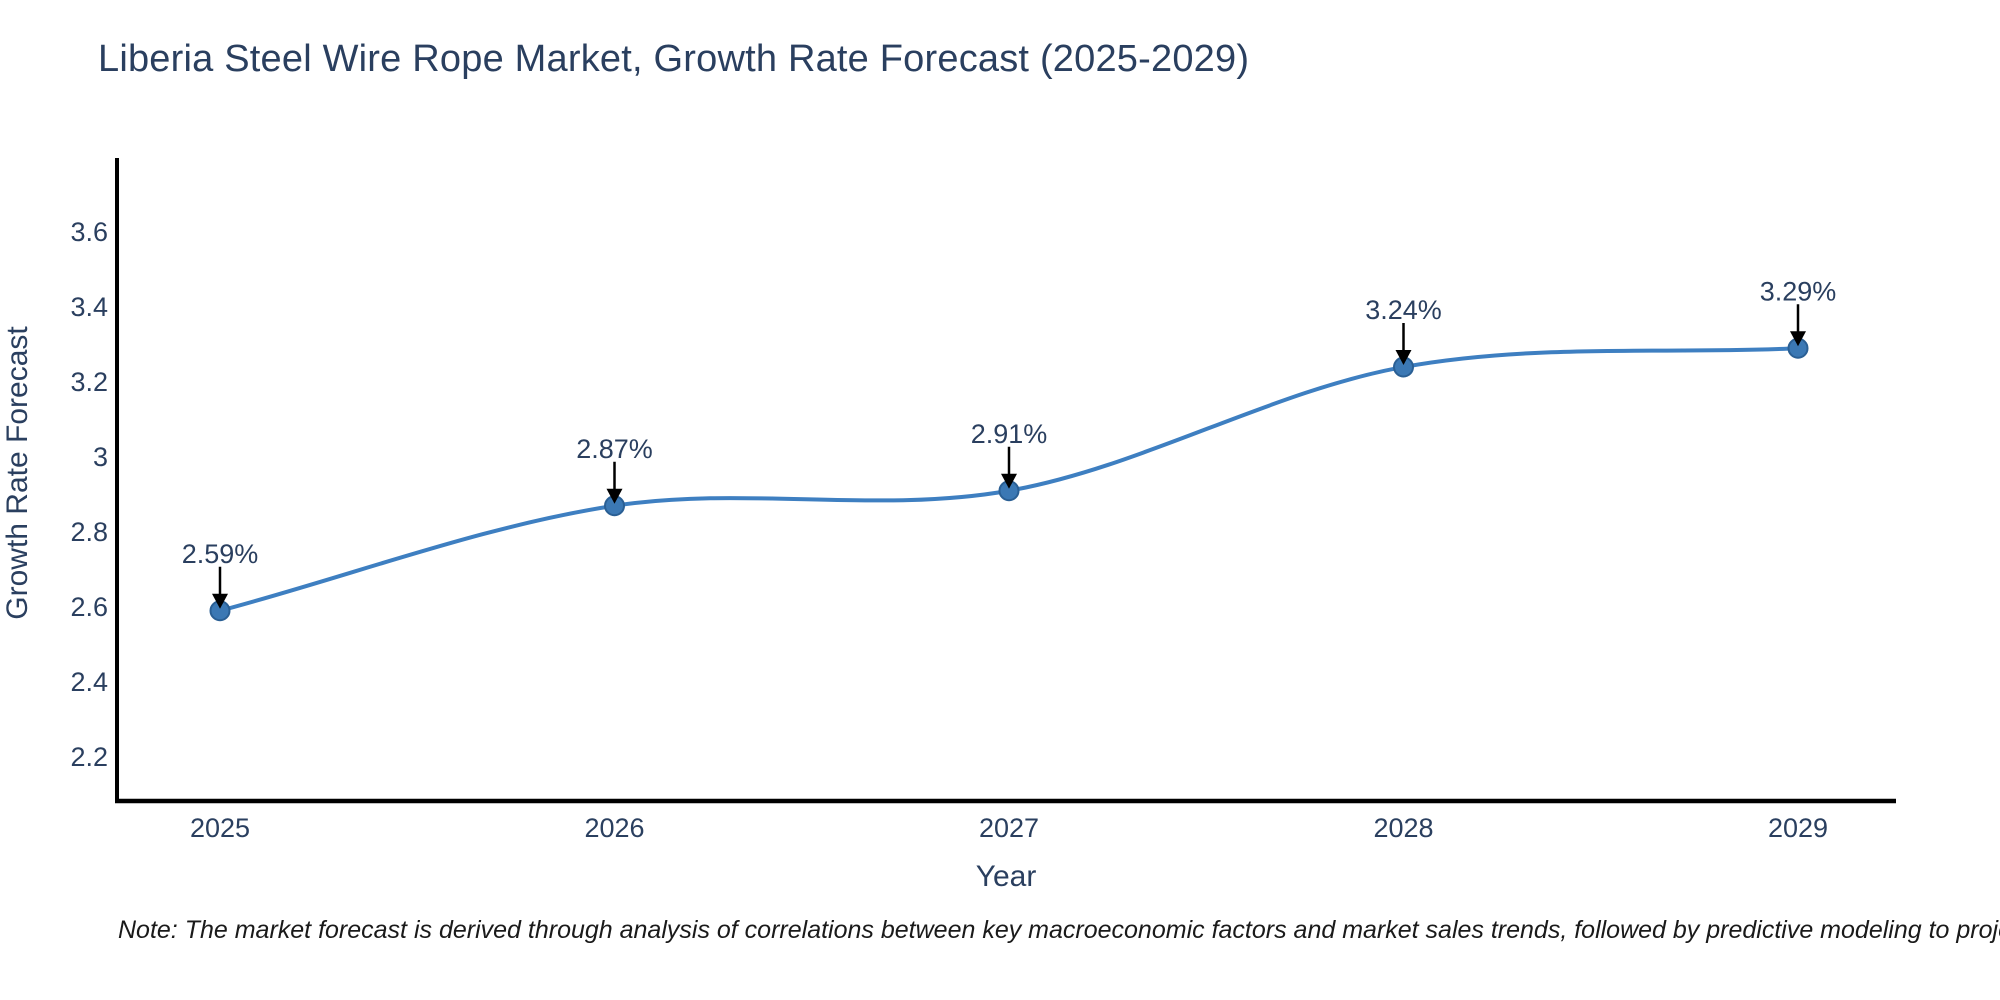 The height and width of the screenshot is (1000, 2000). I want to click on y-tick-label: 3.4, so click(89, 307).